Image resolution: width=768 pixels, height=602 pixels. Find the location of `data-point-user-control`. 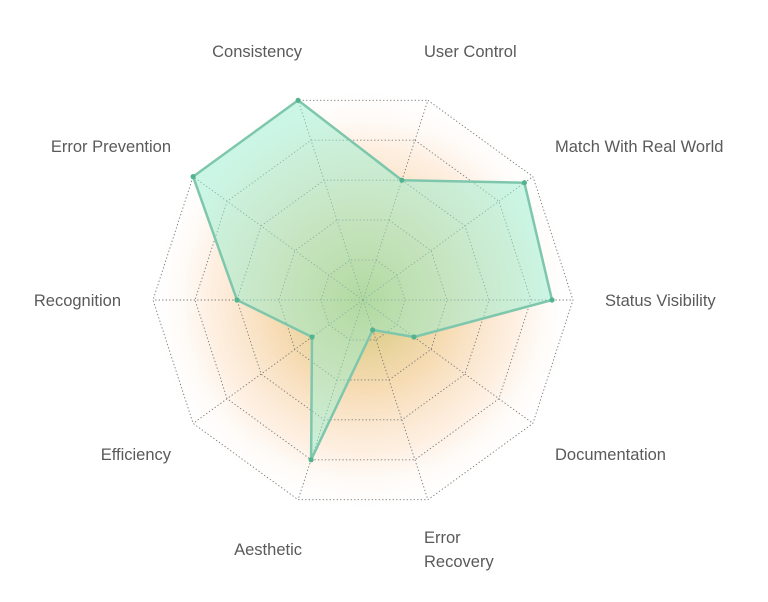

data-point-user-control is located at coordinates (402, 180).